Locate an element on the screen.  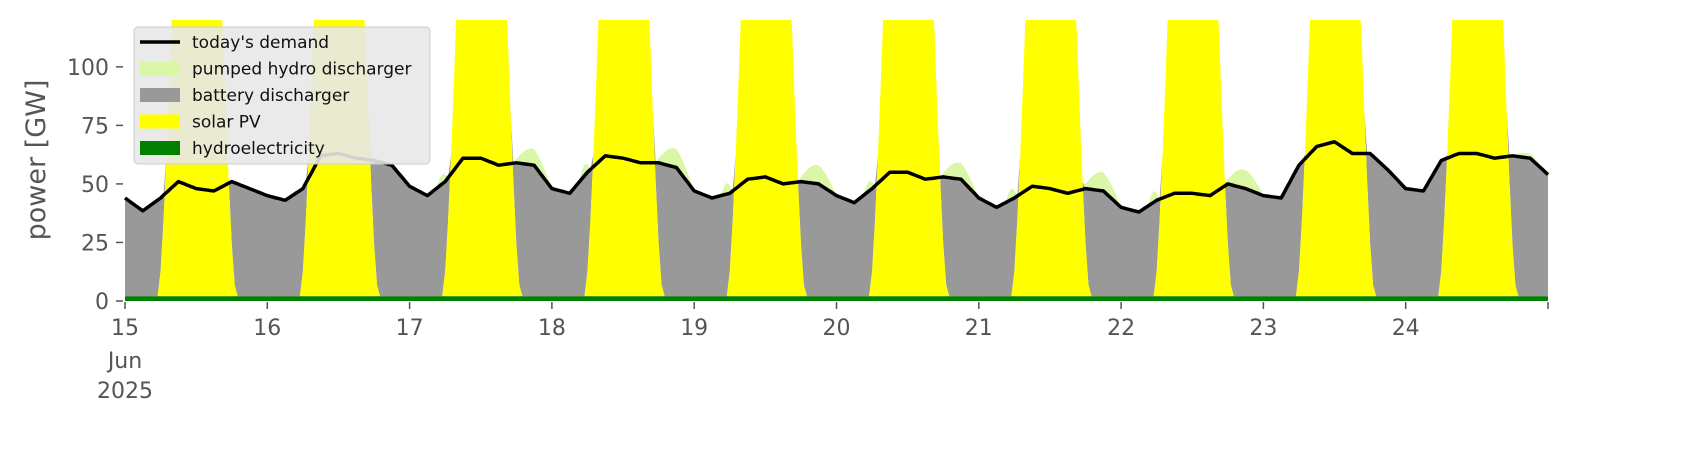
x-tick-label: 20 is located at coordinates (837, 328).